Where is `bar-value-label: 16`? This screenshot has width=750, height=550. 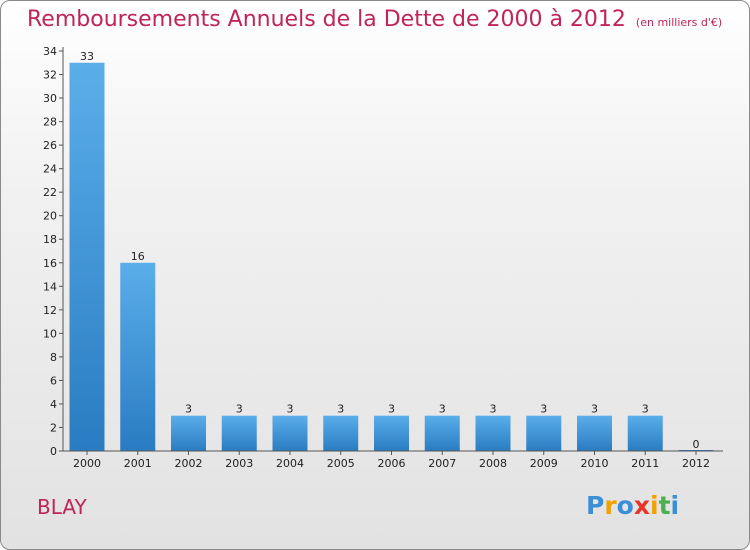 bar-value-label: 16 is located at coordinates (138, 256).